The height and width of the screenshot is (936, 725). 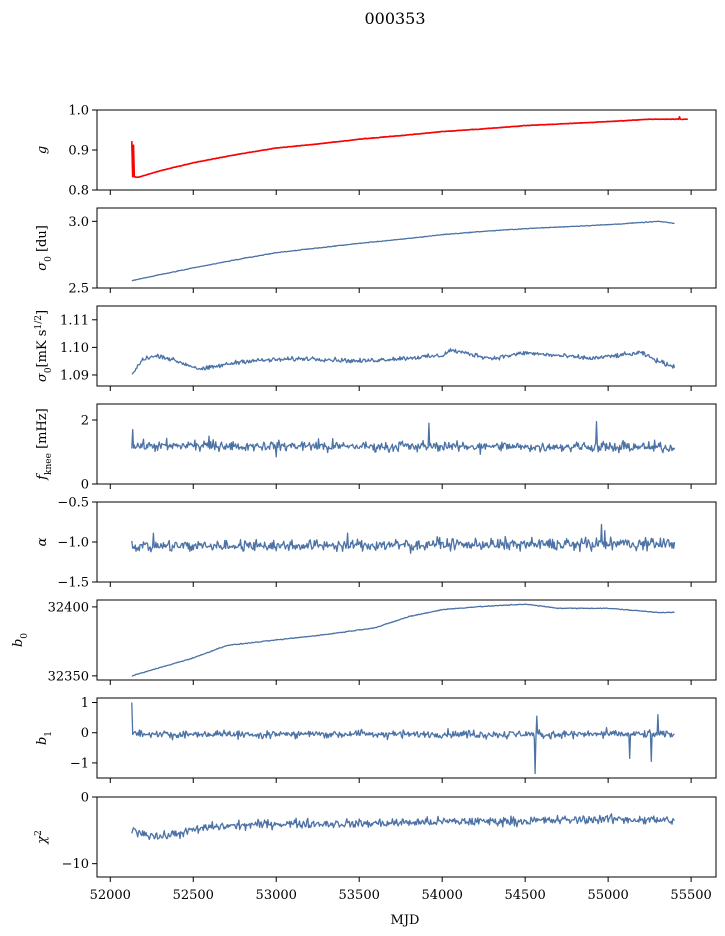 I want to click on y-tick-label-sigma0_du: 2.5, so click(x=78, y=289).